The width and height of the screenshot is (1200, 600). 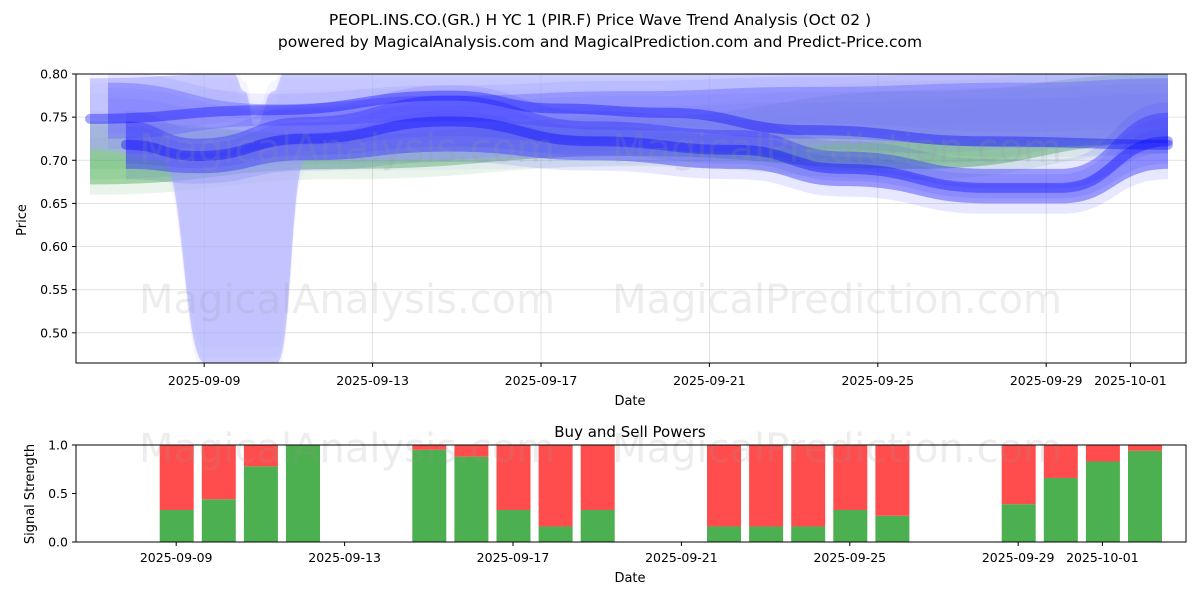 I want to click on signal-watermarks: MagicalAnalysis.com MagicalPrediction.com, so click(x=600, y=449).